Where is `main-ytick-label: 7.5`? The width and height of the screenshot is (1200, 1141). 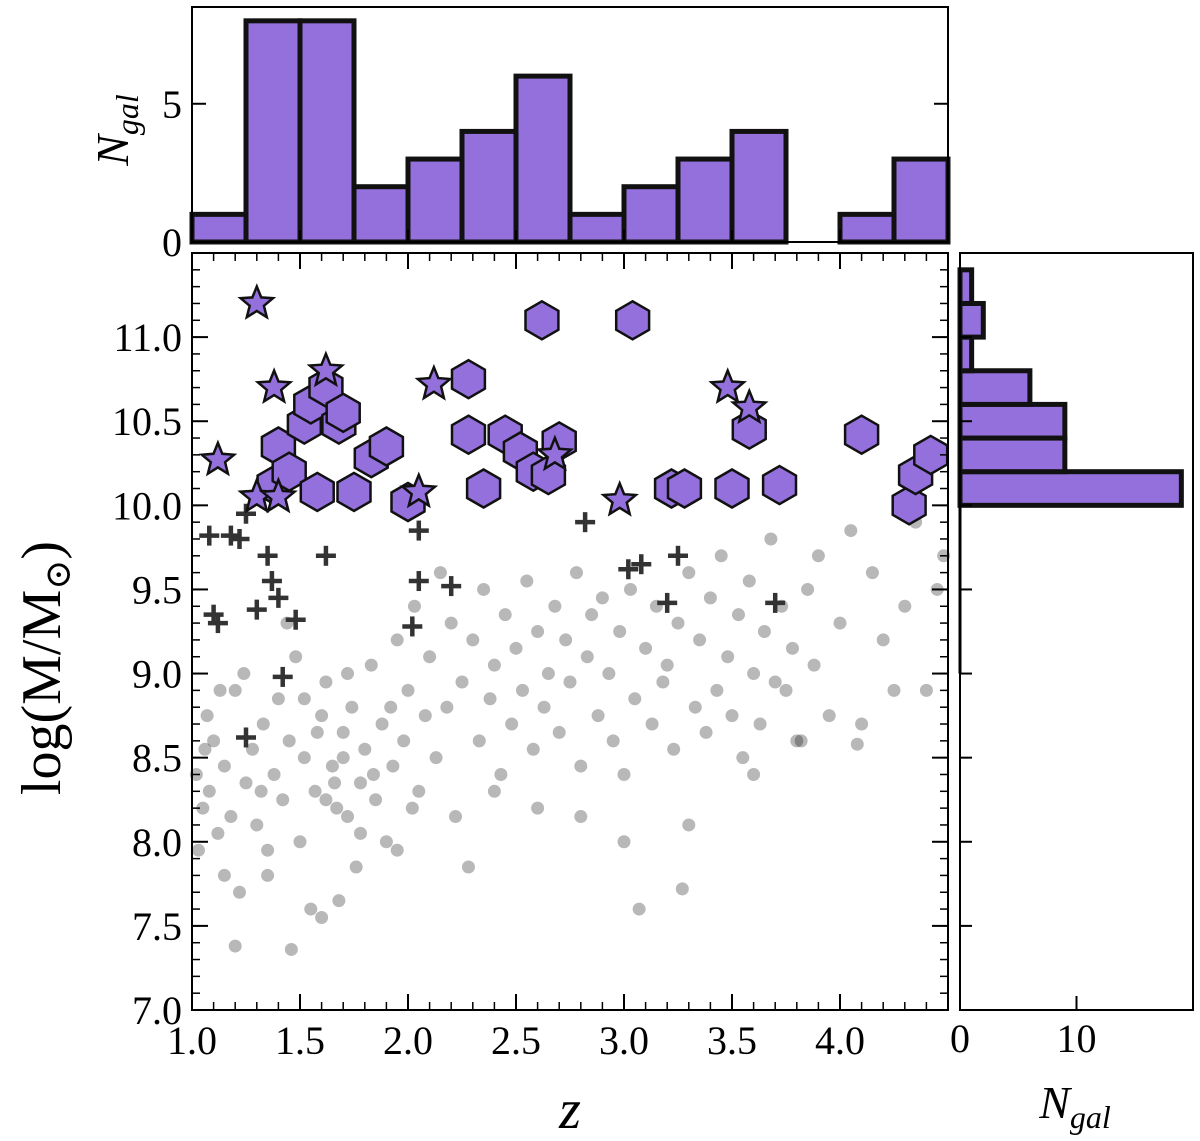 main-ytick-label: 7.5 is located at coordinates (157, 926).